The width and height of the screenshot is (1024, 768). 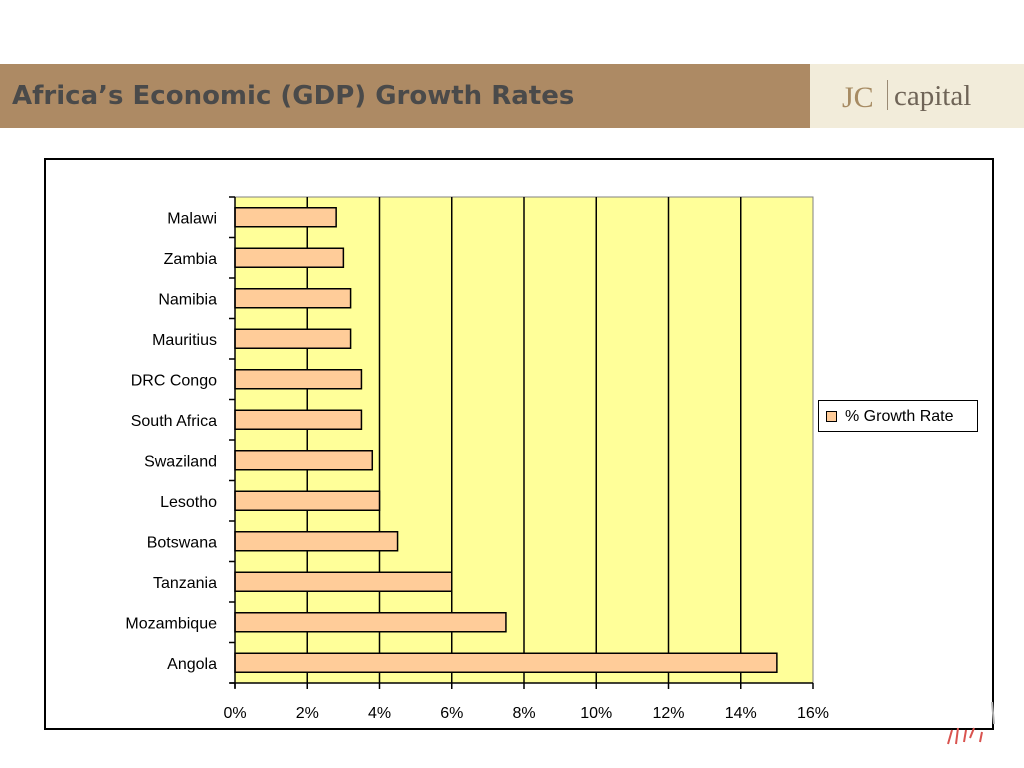 What do you see at coordinates (596, 713) in the screenshot?
I see `x-tick-label: 10%` at bounding box center [596, 713].